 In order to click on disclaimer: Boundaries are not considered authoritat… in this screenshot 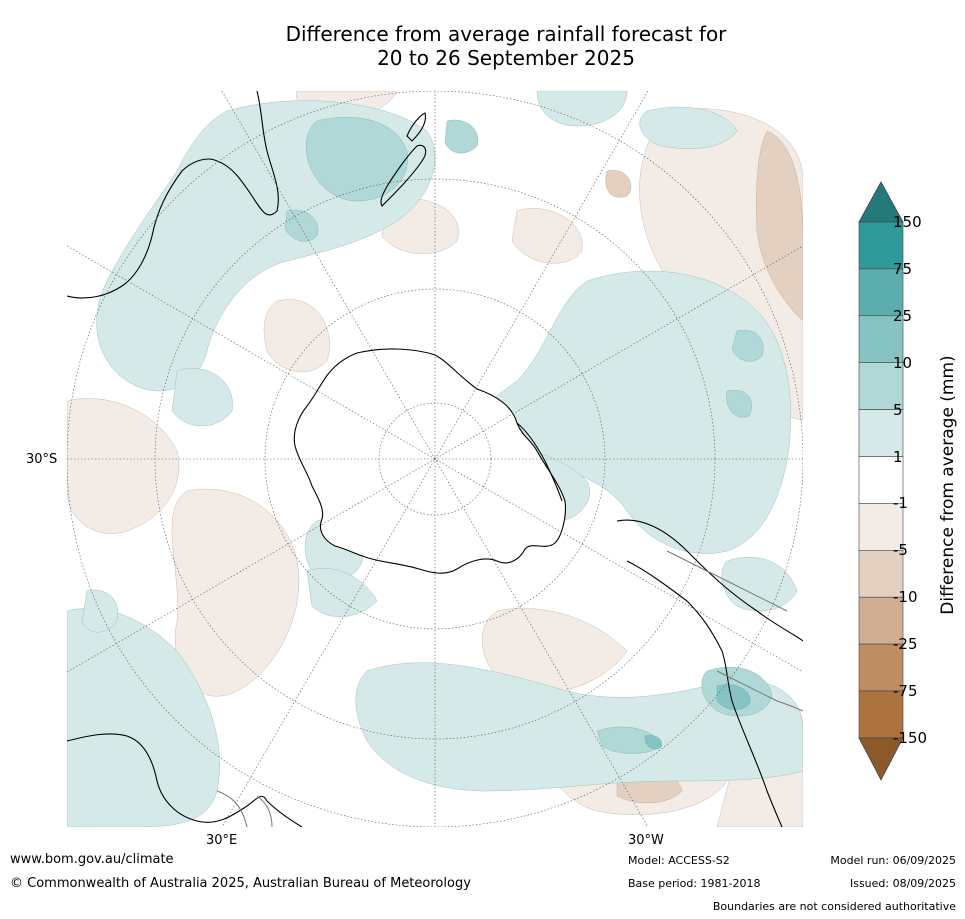, I will do `click(834, 906)`.